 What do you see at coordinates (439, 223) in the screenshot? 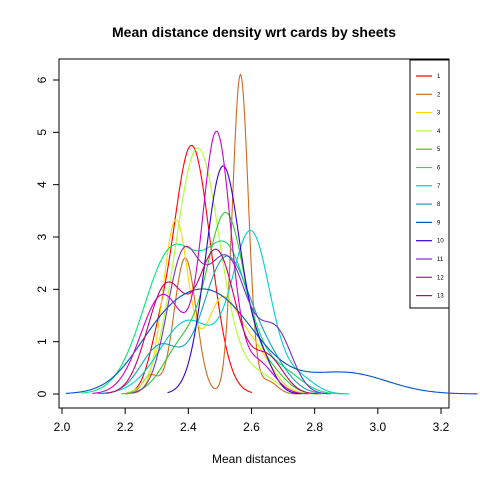
I see `legend-label-9: 9` at bounding box center [439, 223].